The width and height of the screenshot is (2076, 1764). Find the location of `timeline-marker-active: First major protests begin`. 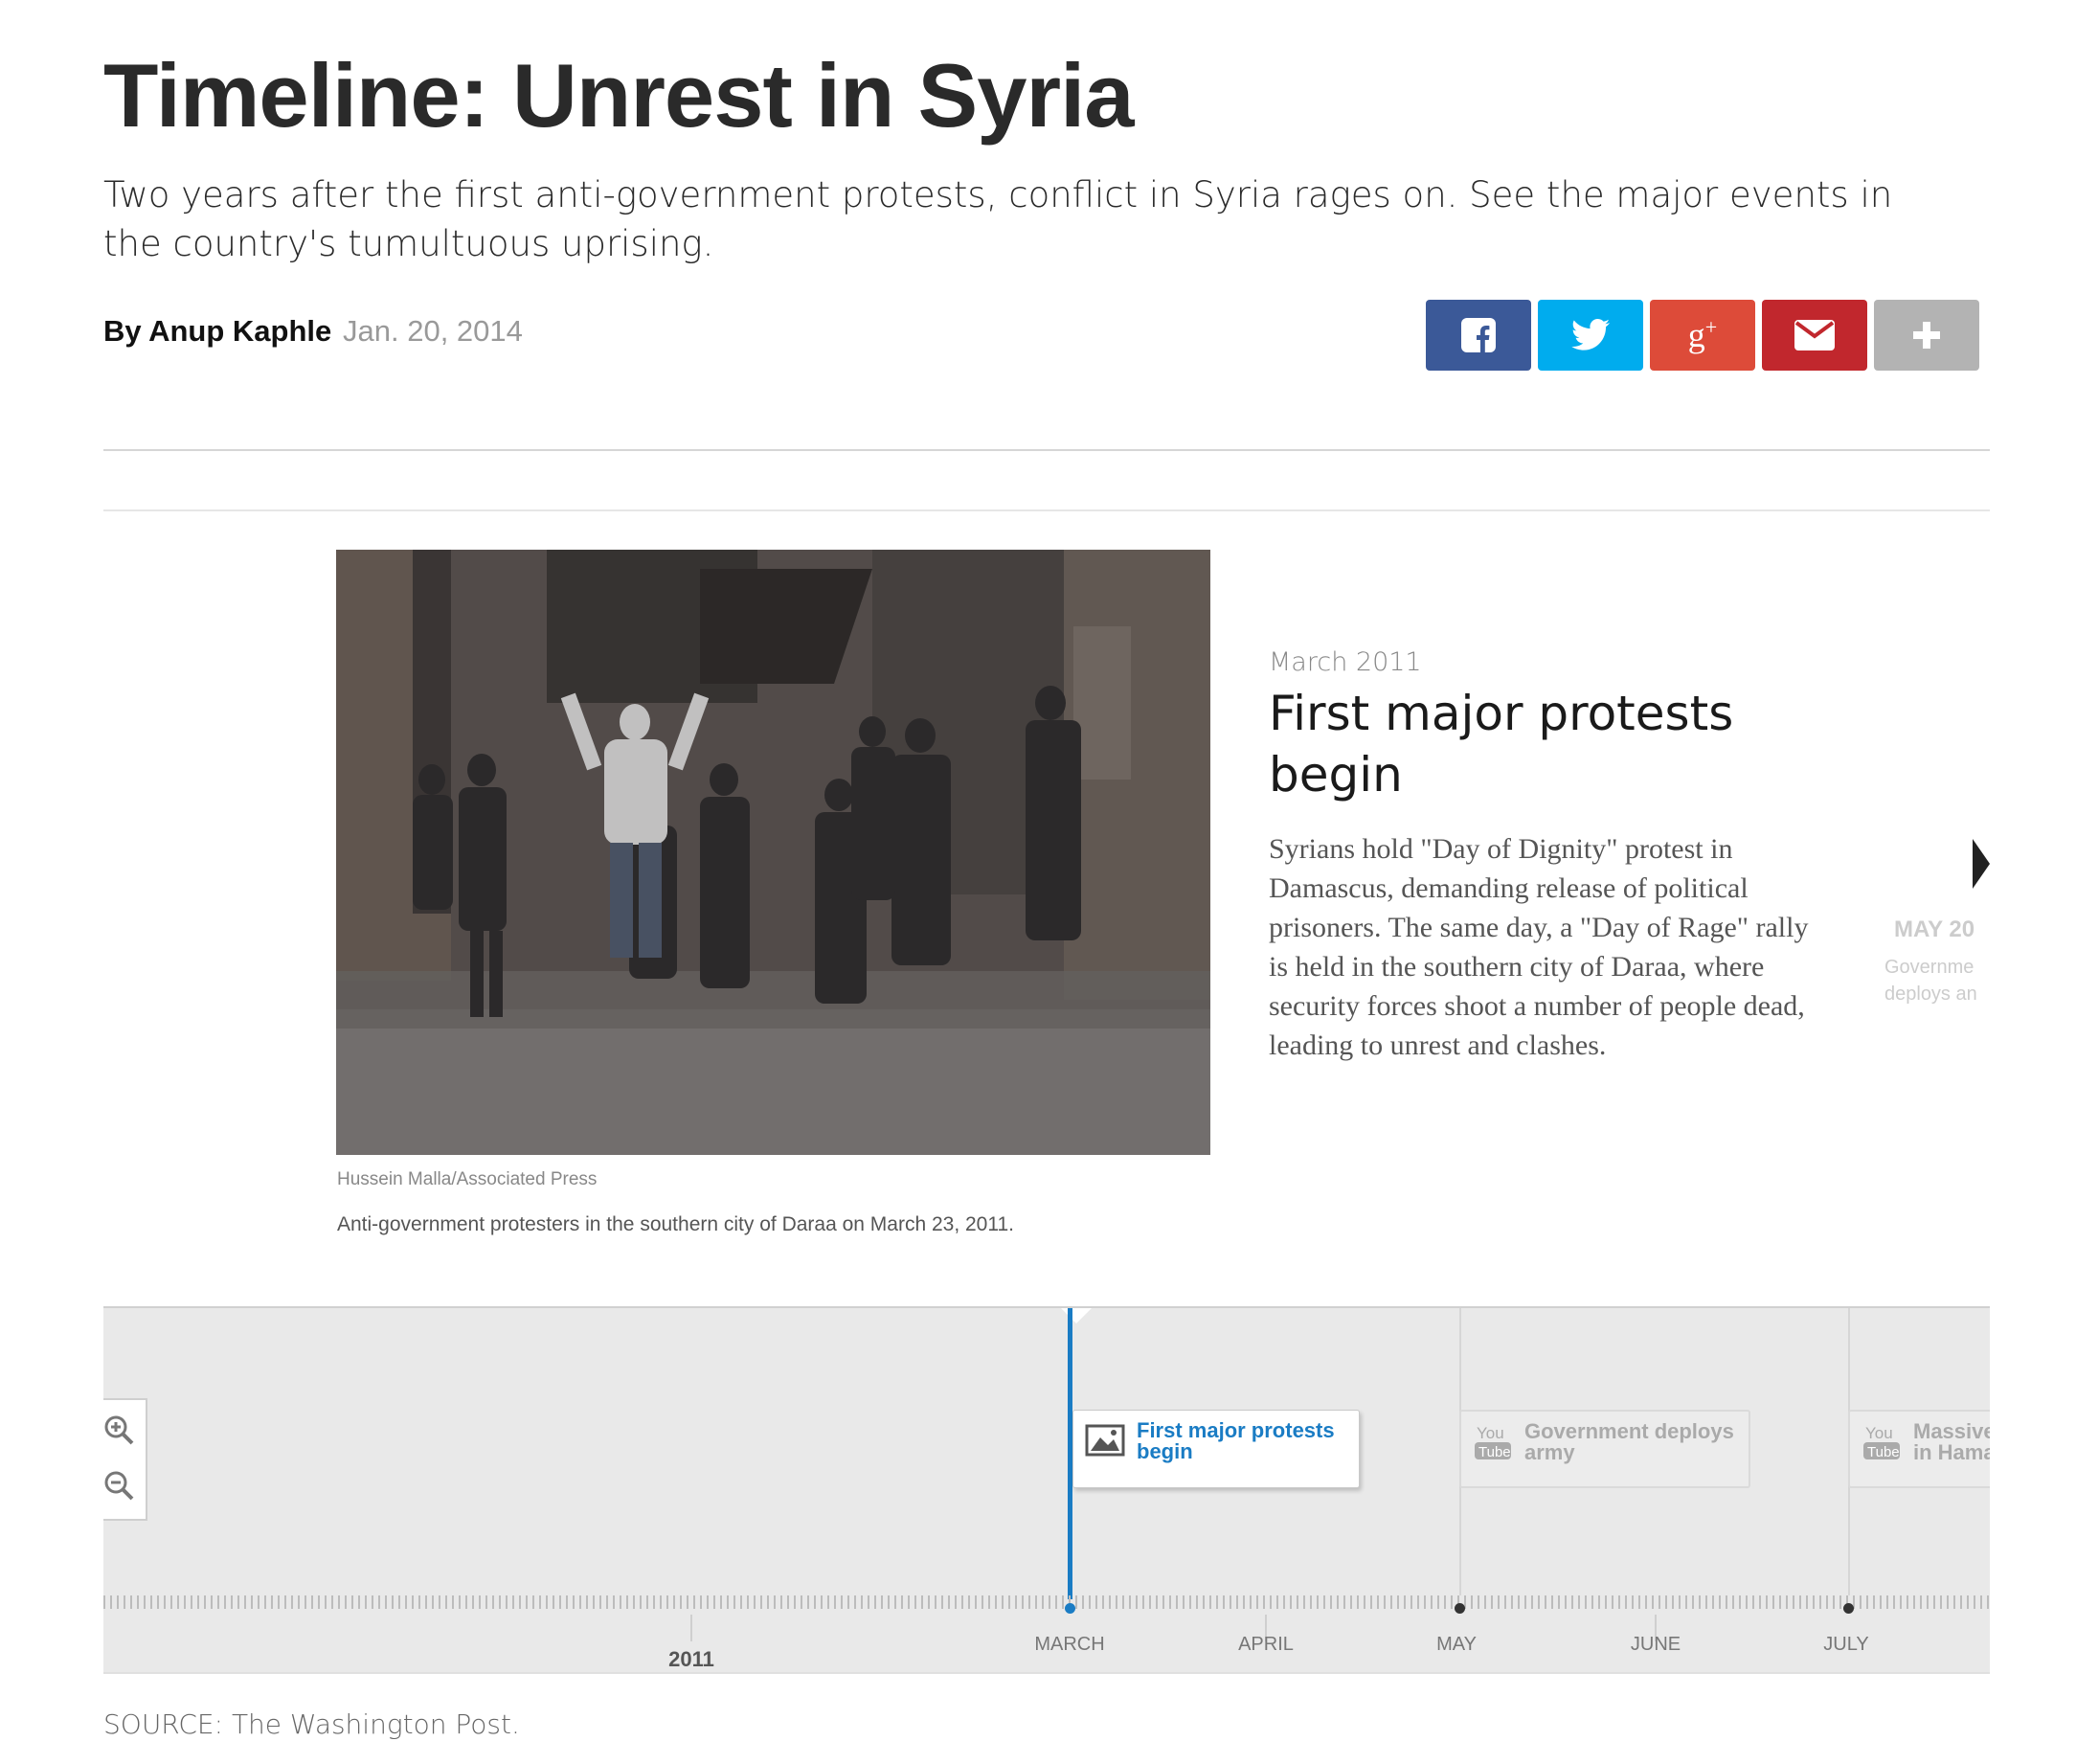

timeline-marker-active: First major protests begin is located at coordinates (1216, 1449).